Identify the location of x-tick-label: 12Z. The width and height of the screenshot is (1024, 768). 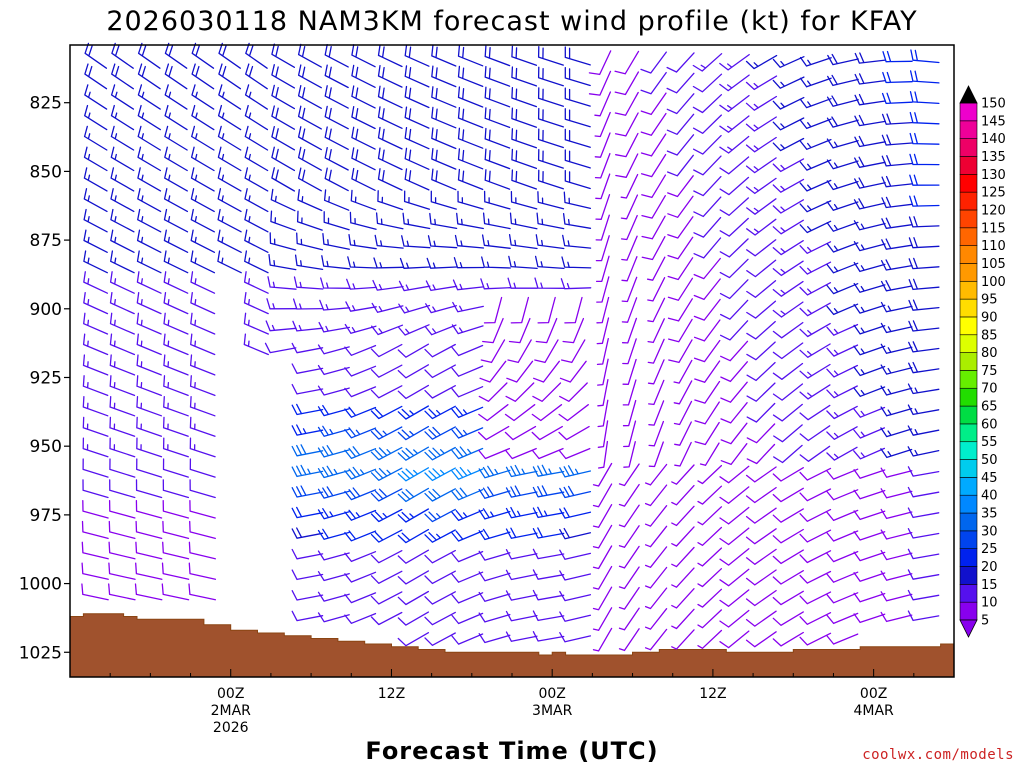
(391, 694).